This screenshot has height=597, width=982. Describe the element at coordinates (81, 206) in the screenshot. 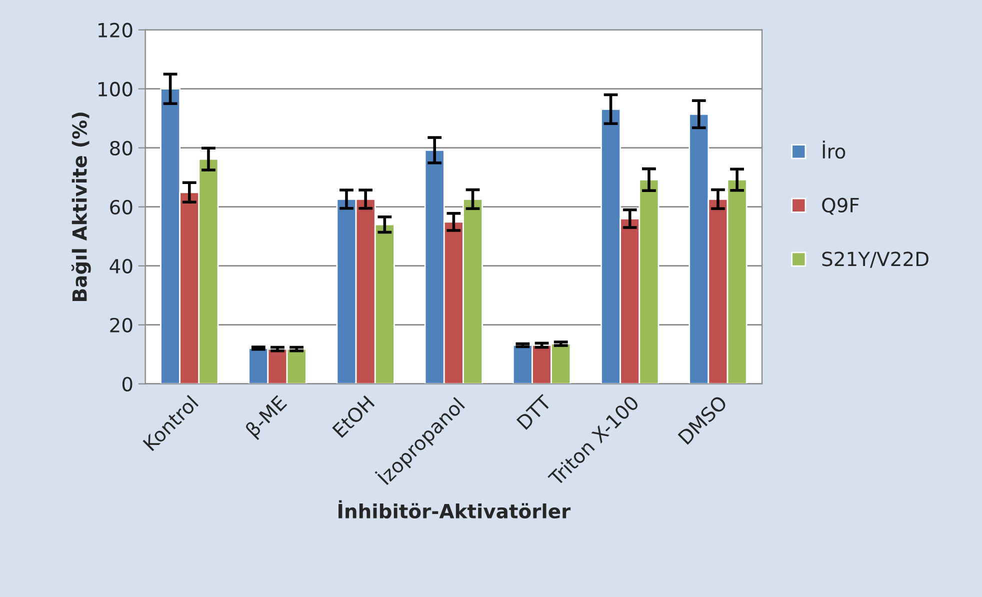

I see `y-axis-title: Bağıl Aktivite (%)` at that location.